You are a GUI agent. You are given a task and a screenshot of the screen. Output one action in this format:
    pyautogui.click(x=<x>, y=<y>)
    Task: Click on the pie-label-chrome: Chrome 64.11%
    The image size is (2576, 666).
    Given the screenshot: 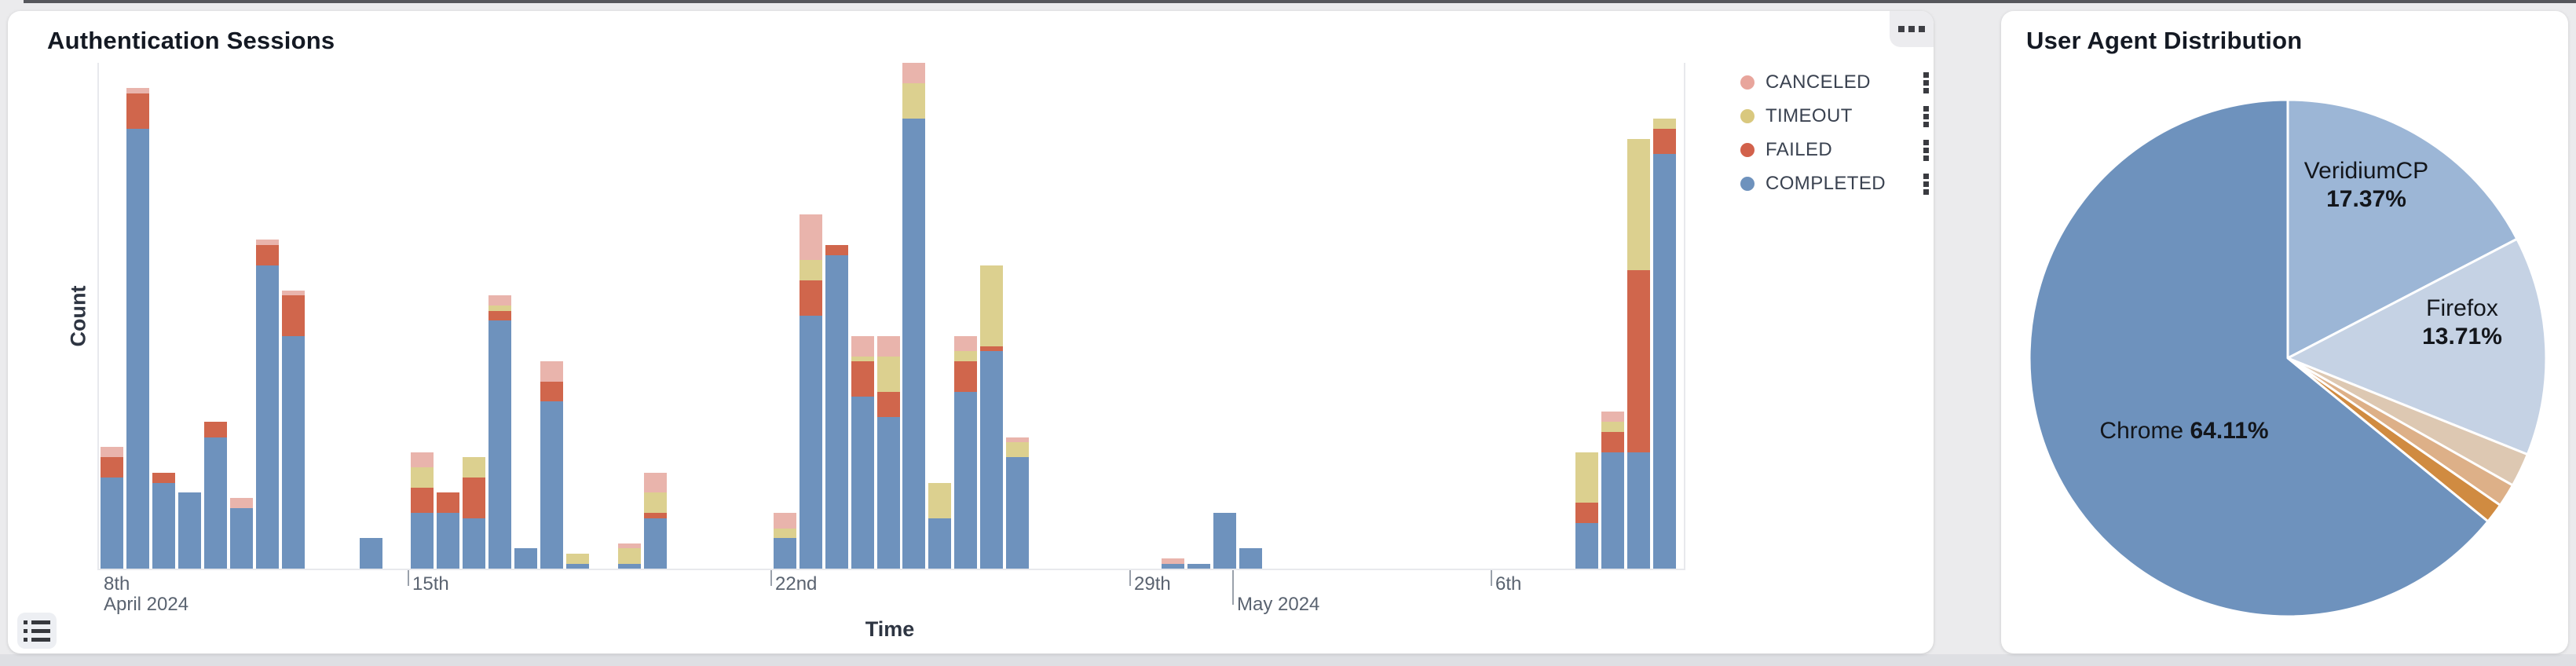 What is the action you would take?
    pyautogui.click(x=2184, y=431)
    